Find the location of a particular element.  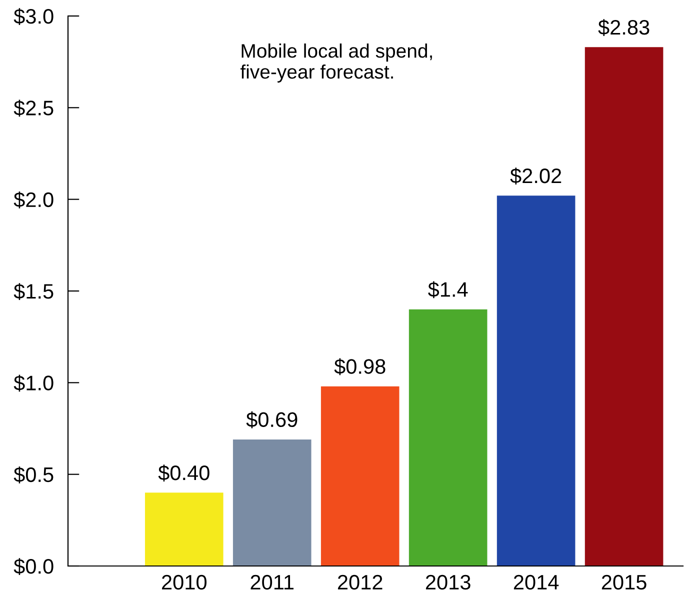

y-tick-label: $1.5 is located at coordinates (34, 291).